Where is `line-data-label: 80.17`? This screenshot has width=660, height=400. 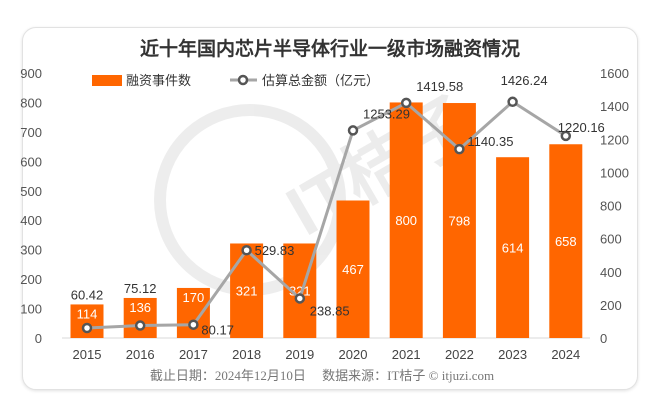
line-data-label: 80.17 is located at coordinates (217, 330).